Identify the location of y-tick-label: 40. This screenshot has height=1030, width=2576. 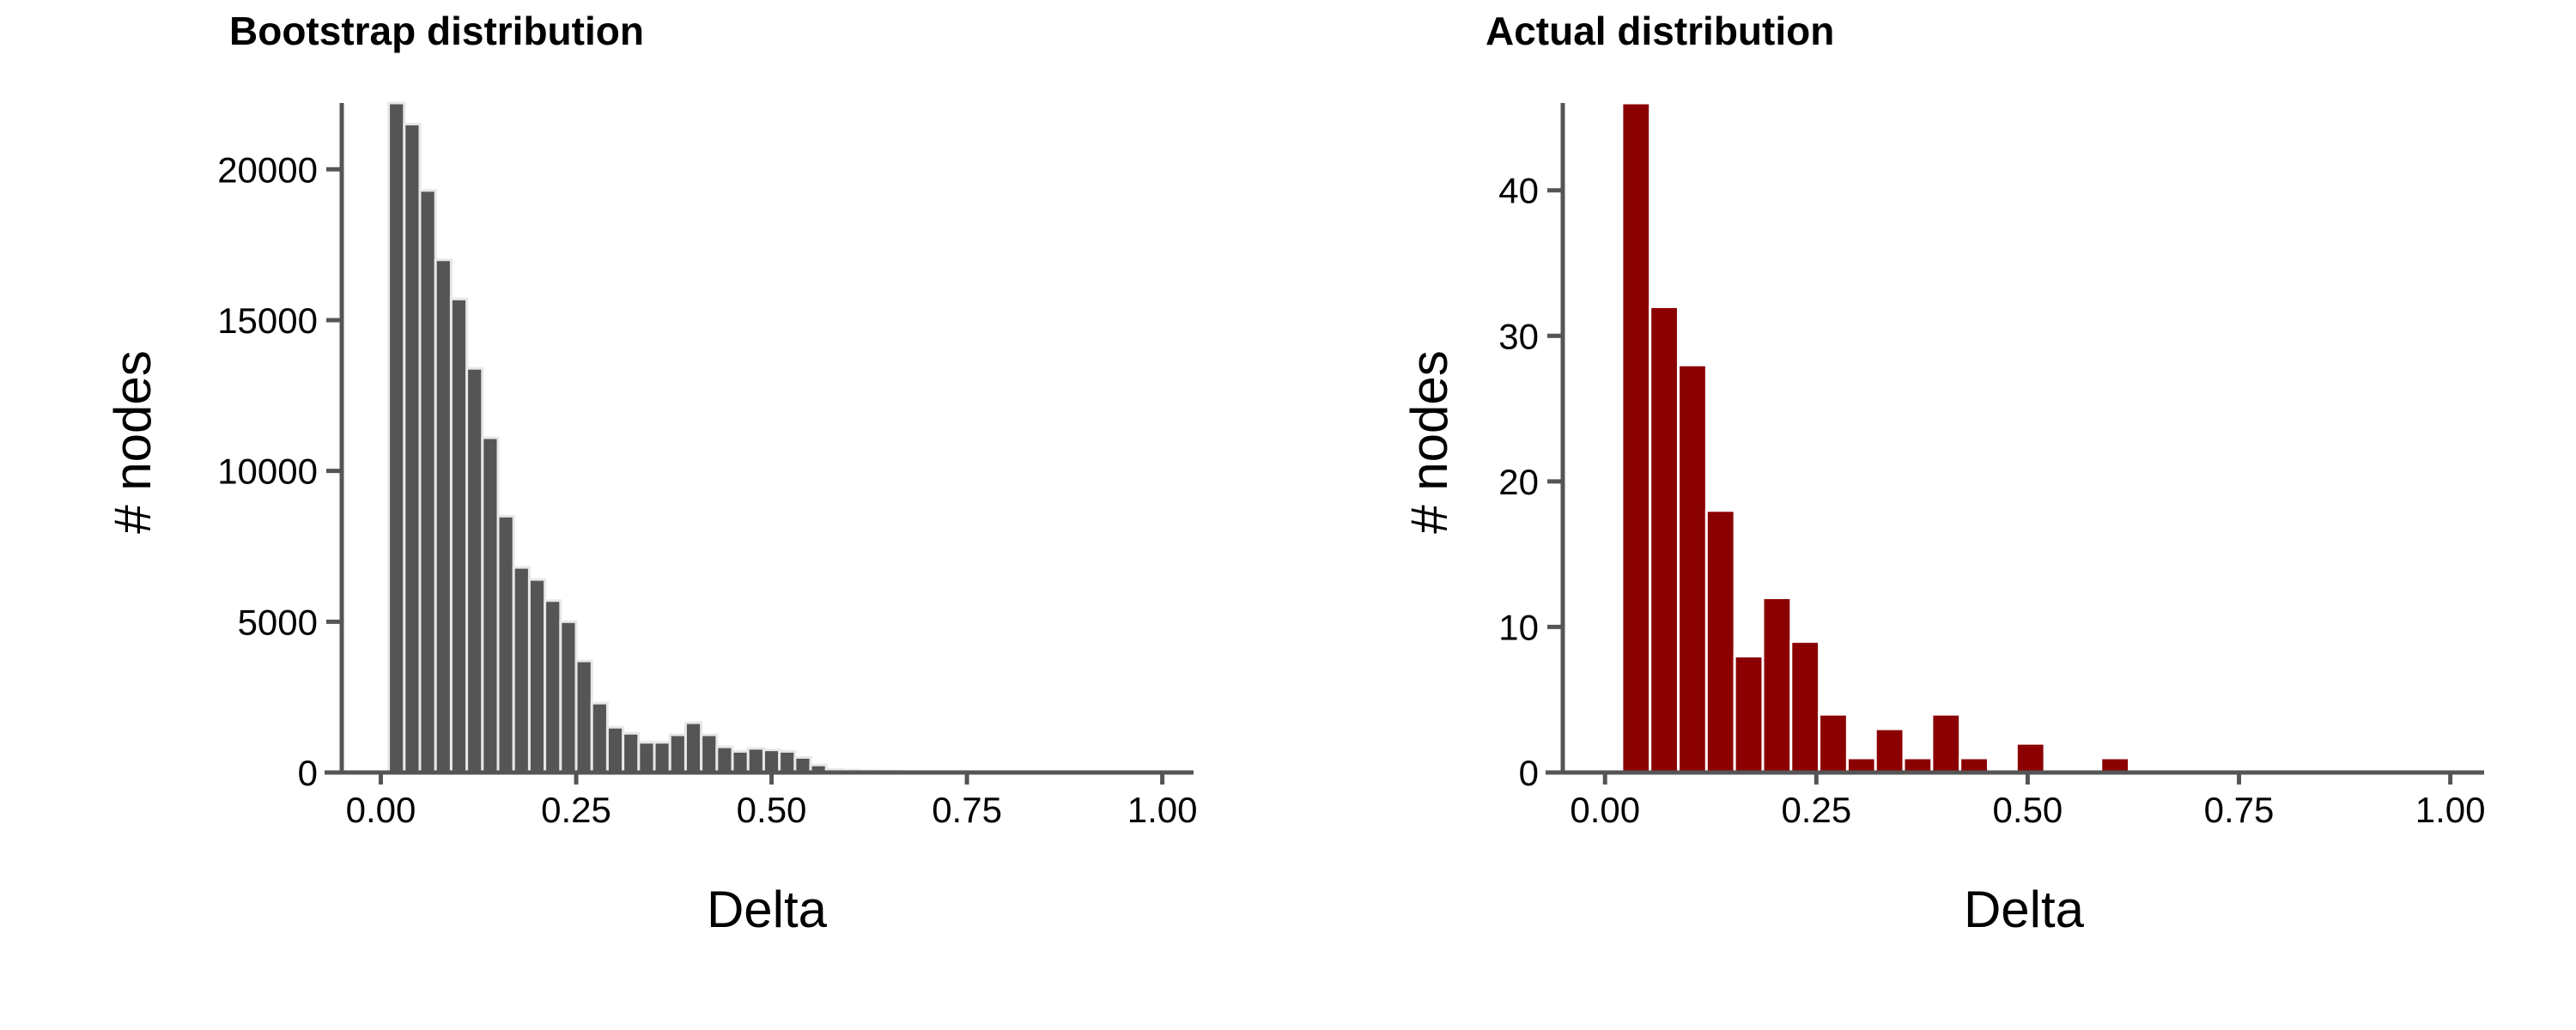
(1518, 191).